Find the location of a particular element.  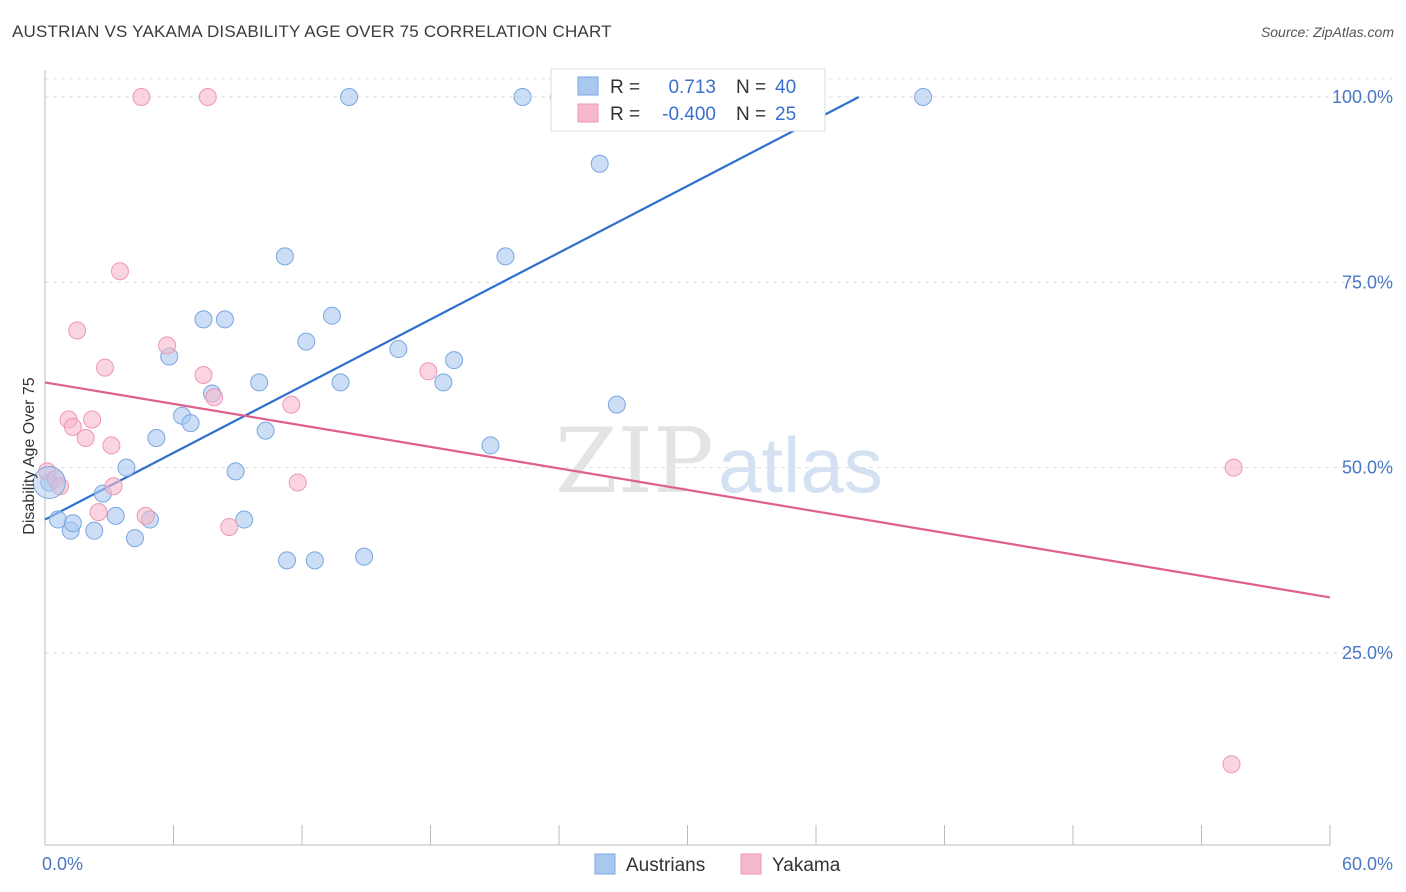

bottom-legend-label-austrians: Austrians is located at coordinates (665, 865).